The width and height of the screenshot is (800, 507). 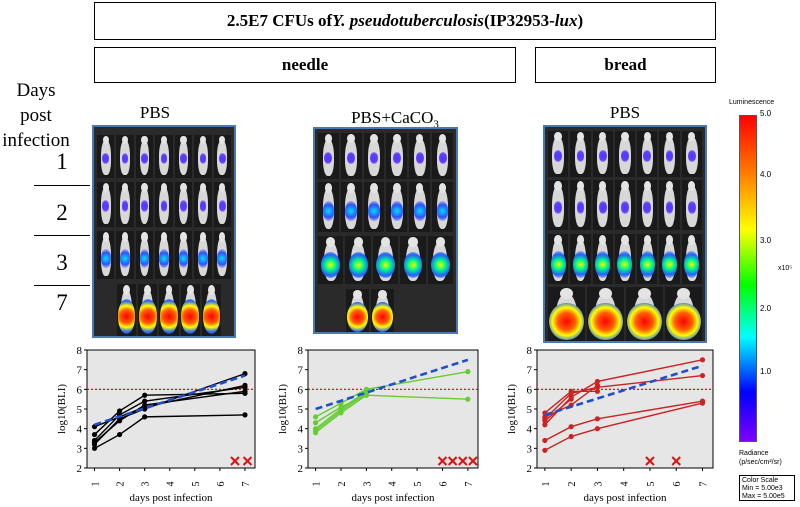 I want to click on day-row-7: 7, so click(x=62, y=302).